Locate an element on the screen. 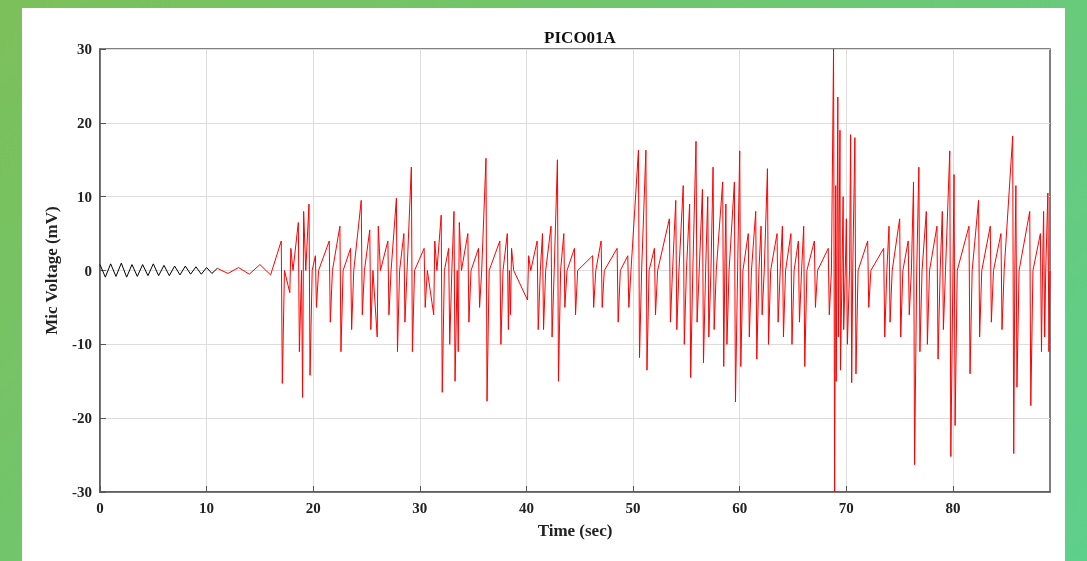  y-tick-label: 20 is located at coordinates (84, 122).